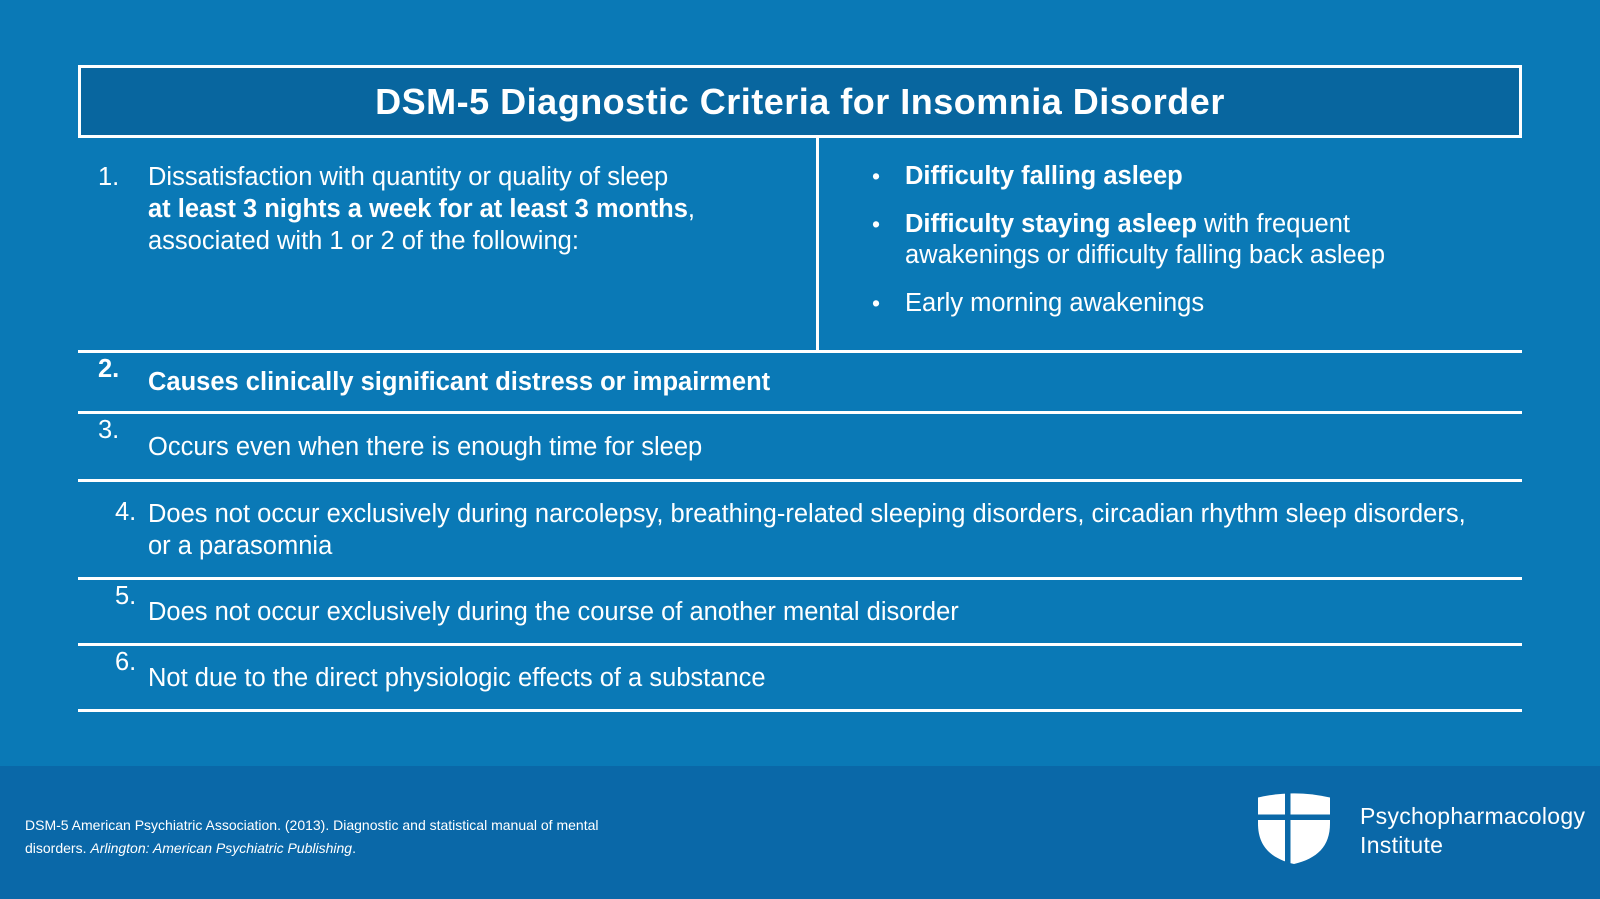 This screenshot has height=899, width=1600. I want to click on logo-wordmark: Psychopharmacology Institute, so click(1472, 834).